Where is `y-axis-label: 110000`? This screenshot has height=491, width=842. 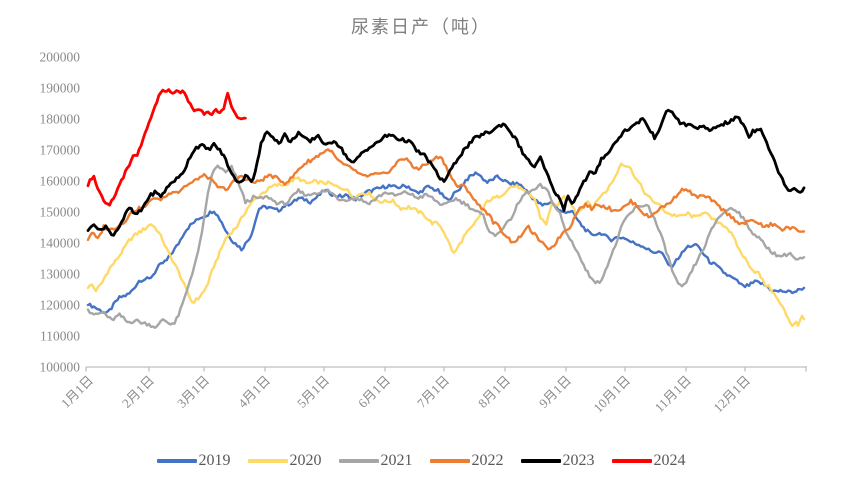
y-axis-label: 110000 is located at coordinates (60, 336).